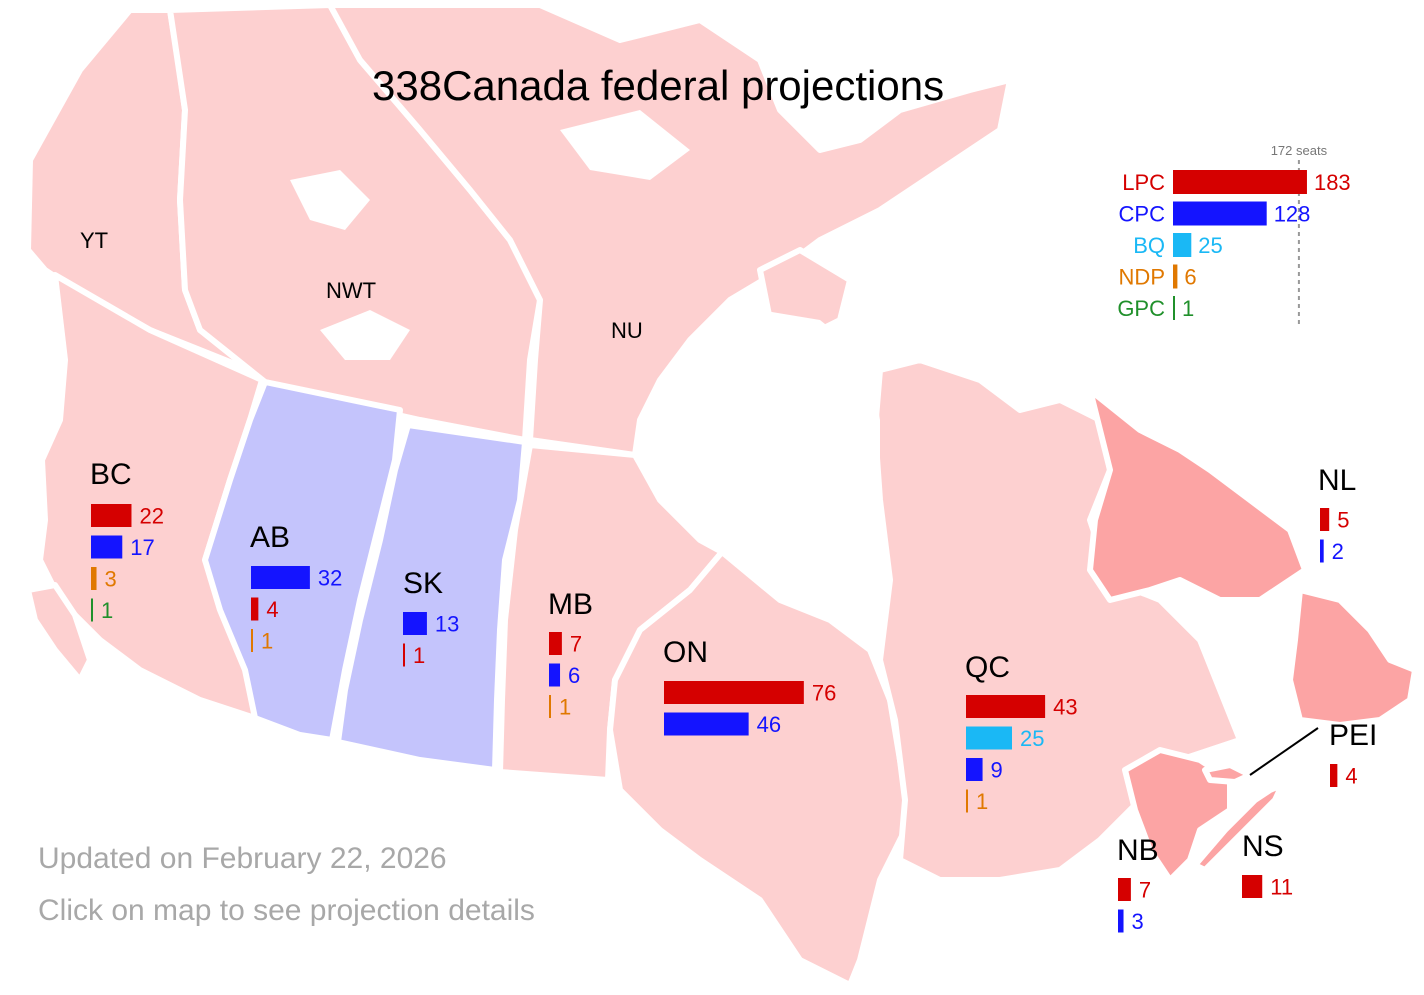 The height and width of the screenshot is (995, 1424). I want to click on bar-qc-bq, so click(989, 738).